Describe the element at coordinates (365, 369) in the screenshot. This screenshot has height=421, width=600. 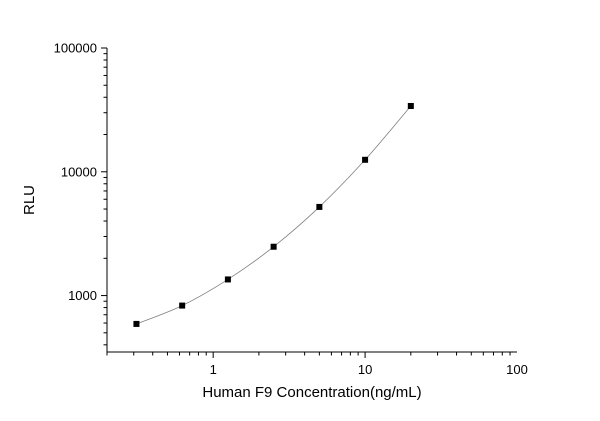
I see `x-tick-label: 10` at that location.